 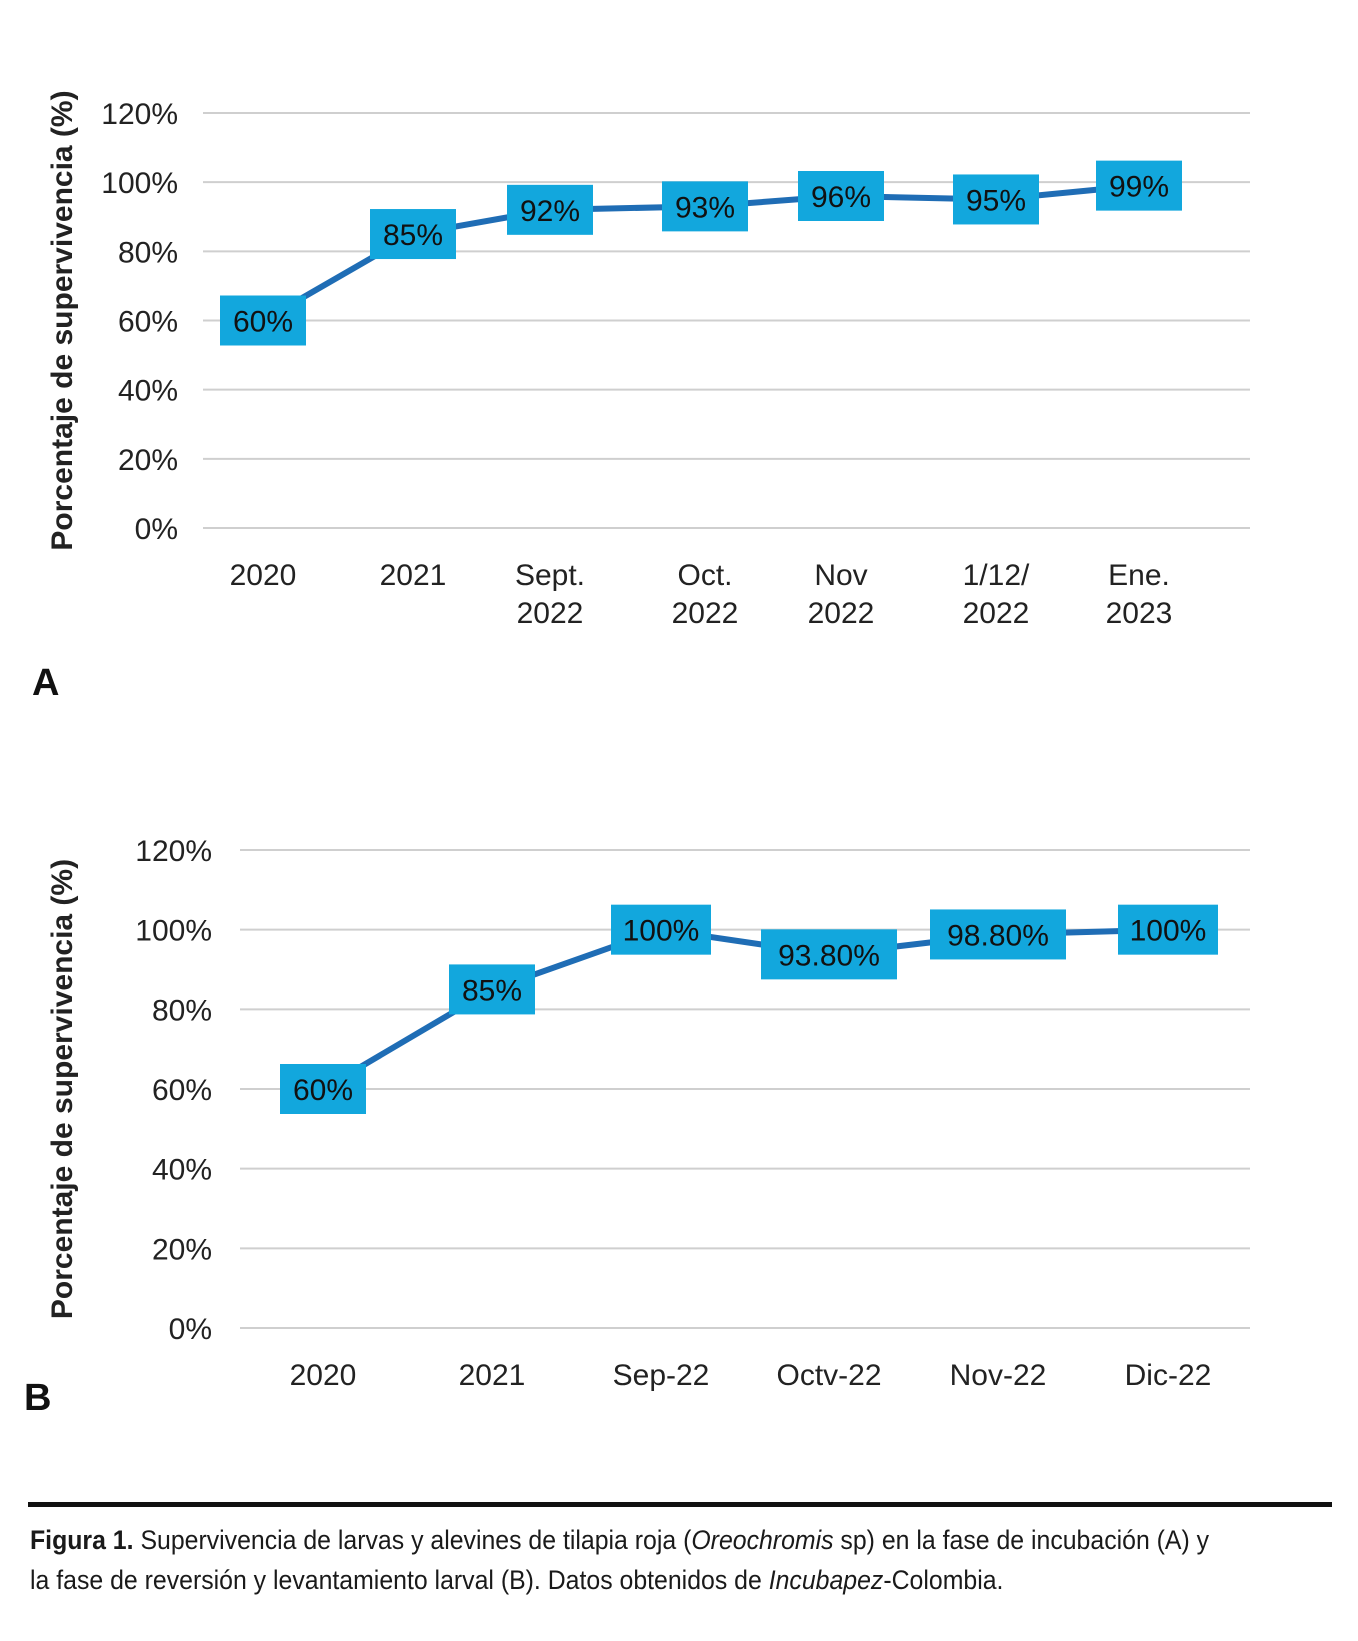 I want to click on chart-b-data-label: 60%, so click(x=323, y=1090).